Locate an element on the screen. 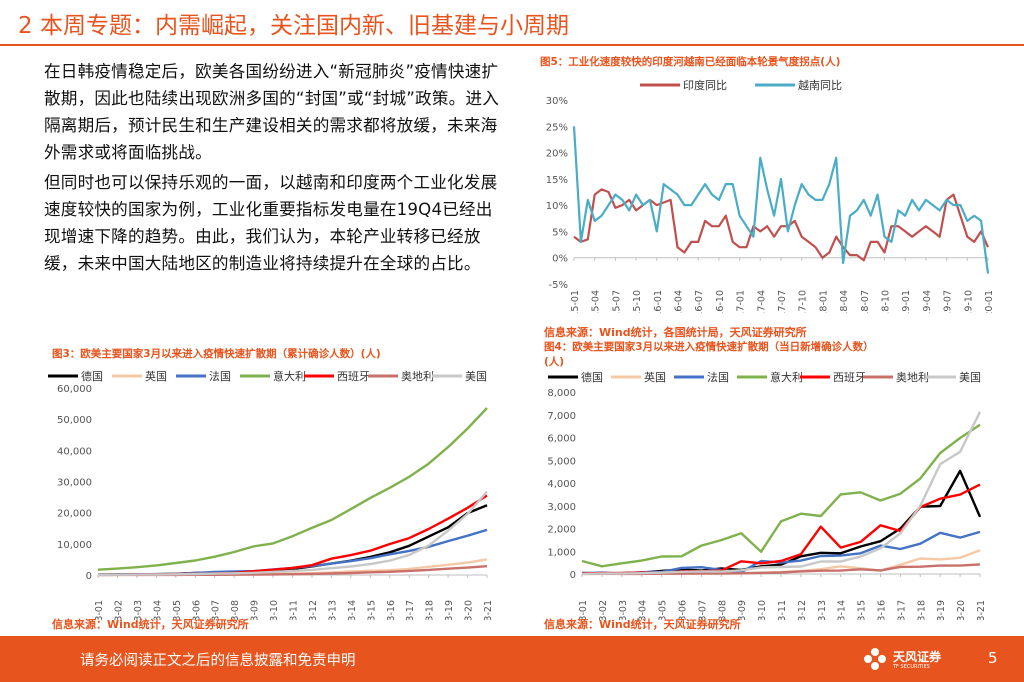 This screenshot has height=682, width=1024. footer-bar: 请务必阅读正文之后的信息披露和免责申明 天风证券 TF SECURITIES 5 is located at coordinates (512, 659).